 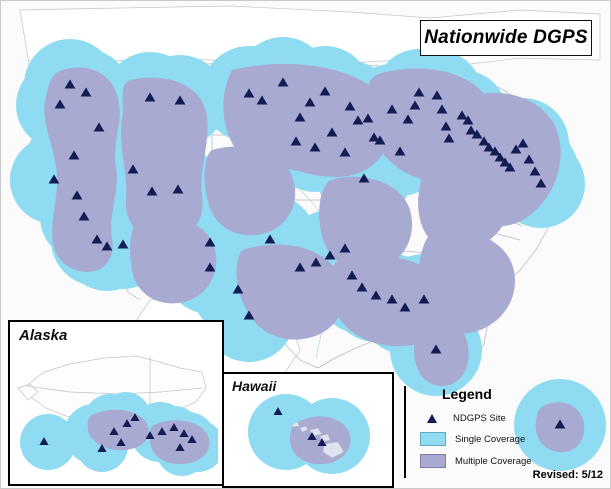 I want to click on map-title-box: Nationwide DGPS, so click(x=506, y=38).